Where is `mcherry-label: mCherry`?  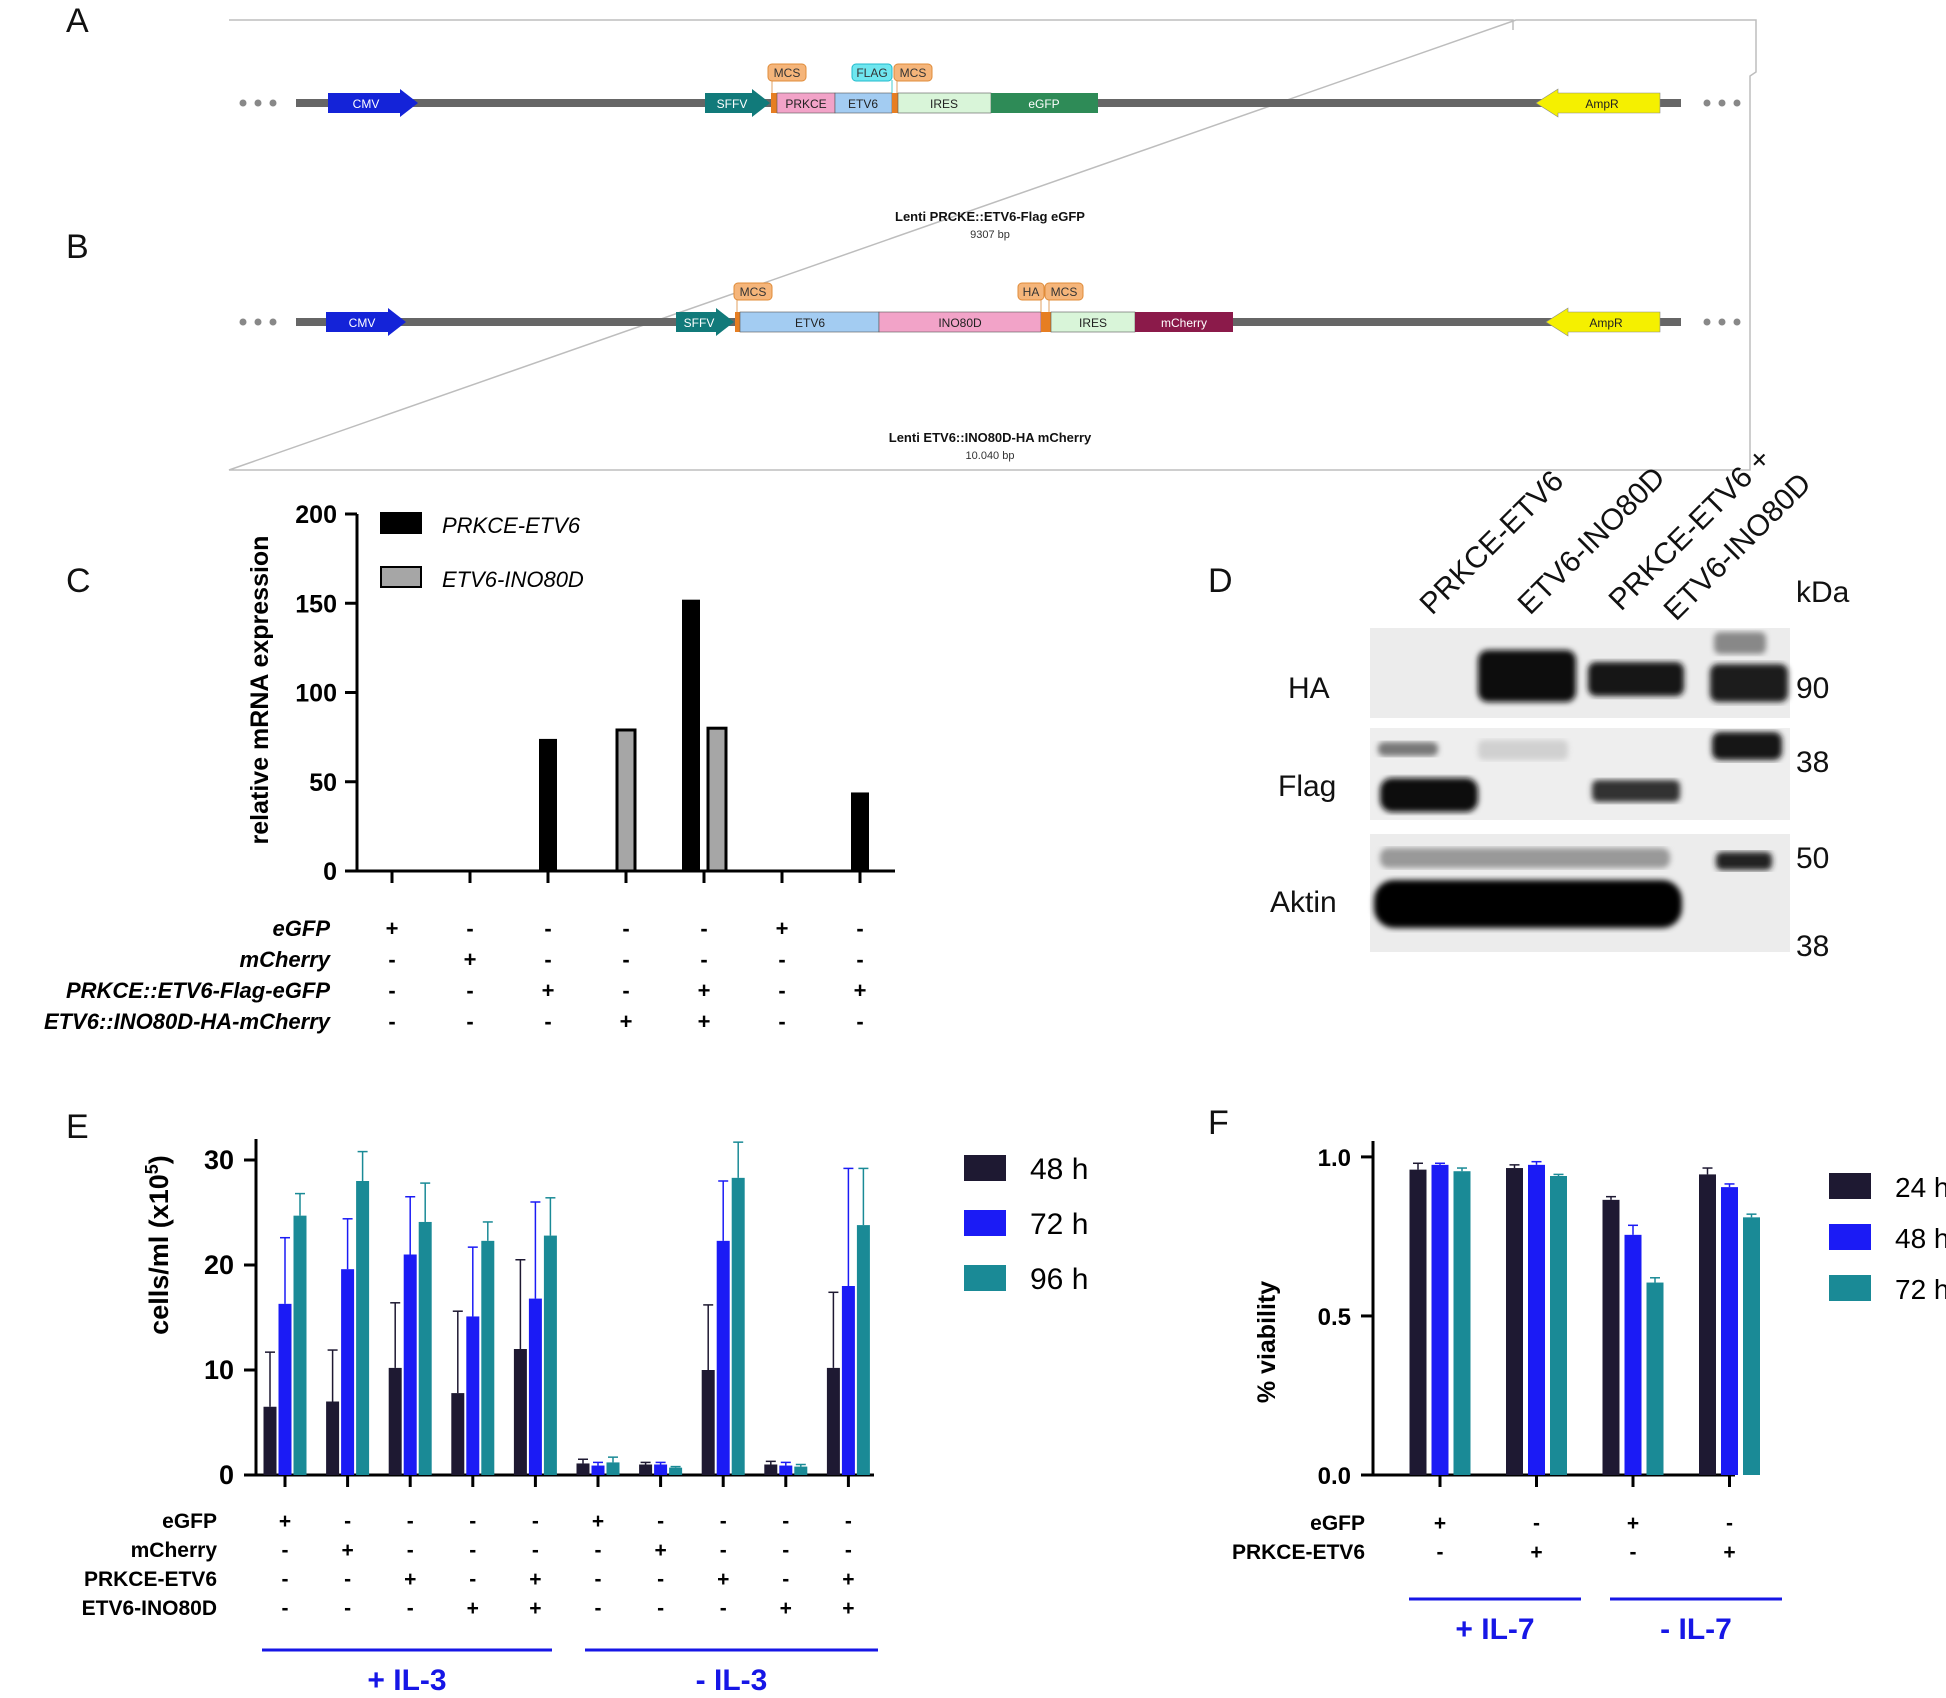 mcherry-label: mCherry is located at coordinates (1184, 323).